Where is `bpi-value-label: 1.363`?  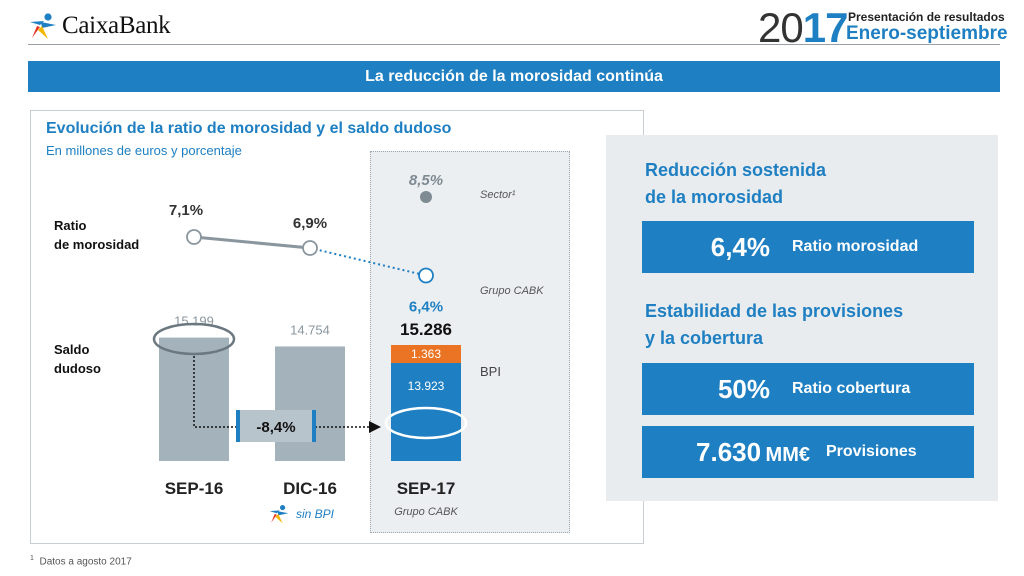 bpi-value-label: 1.363 is located at coordinates (426, 354).